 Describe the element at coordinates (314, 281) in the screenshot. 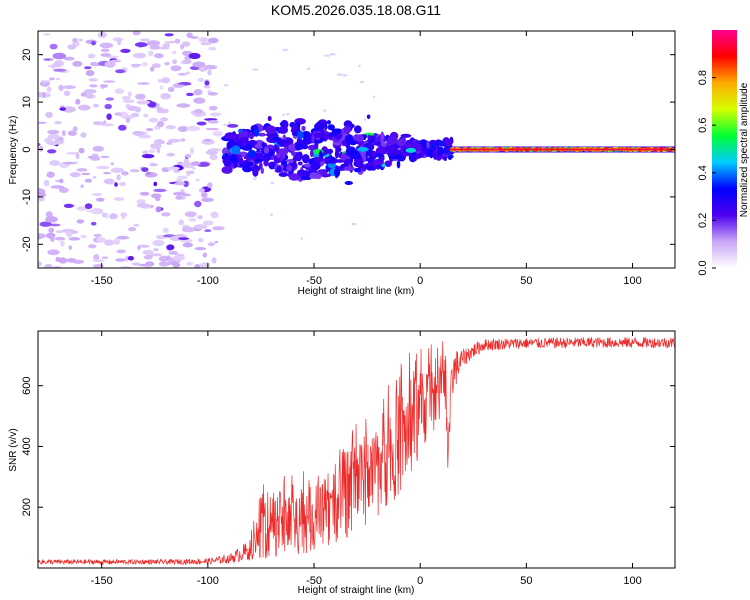

I see `x-tick-label: -50` at that location.